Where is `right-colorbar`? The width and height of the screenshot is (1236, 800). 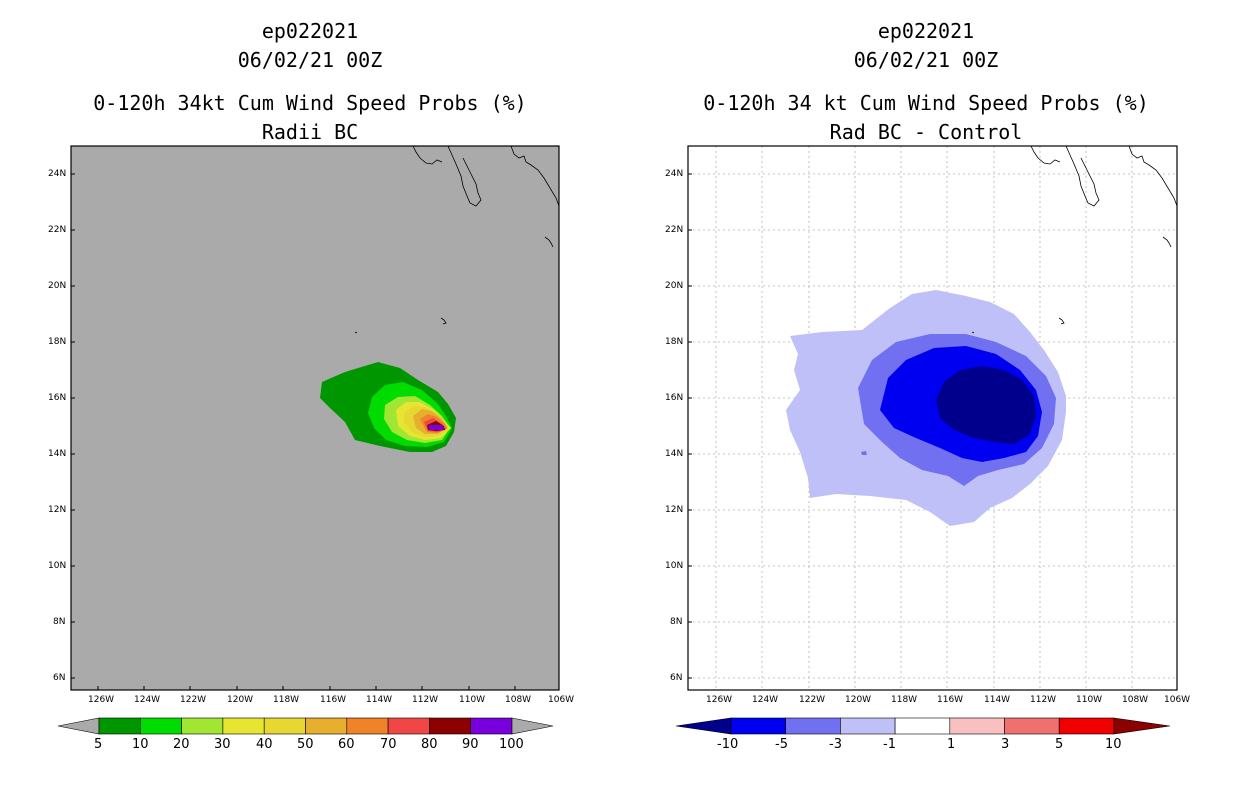 right-colorbar is located at coordinates (923, 726).